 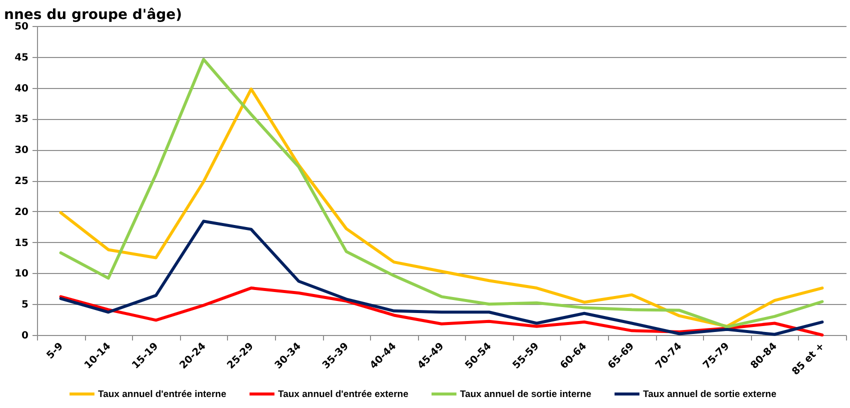 I want to click on x-tick-label: 5-9, so click(x=55, y=351).